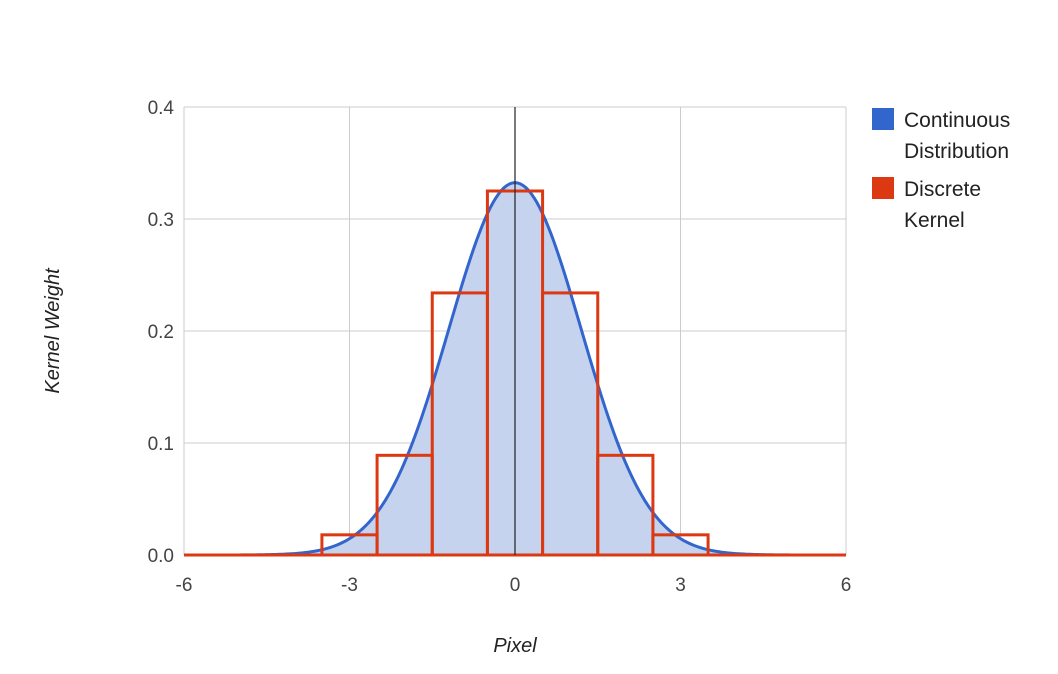 The height and width of the screenshot is (674, 1058). What do you see at coordinates (846, 585) in the screenshot?
I see `x-tick-label: 6` at bounding box center [846, 585].